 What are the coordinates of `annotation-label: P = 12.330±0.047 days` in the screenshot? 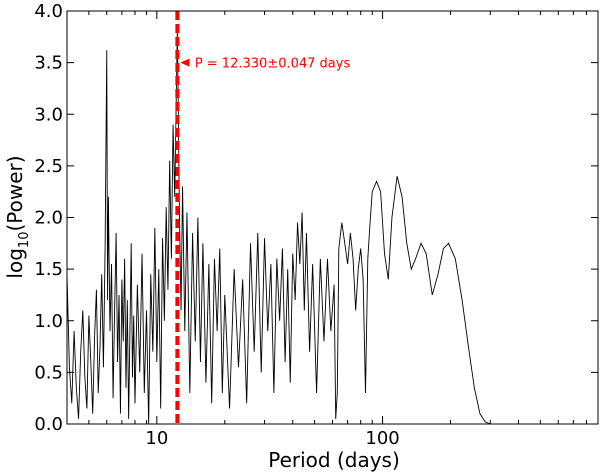 It's located at (273, 64).